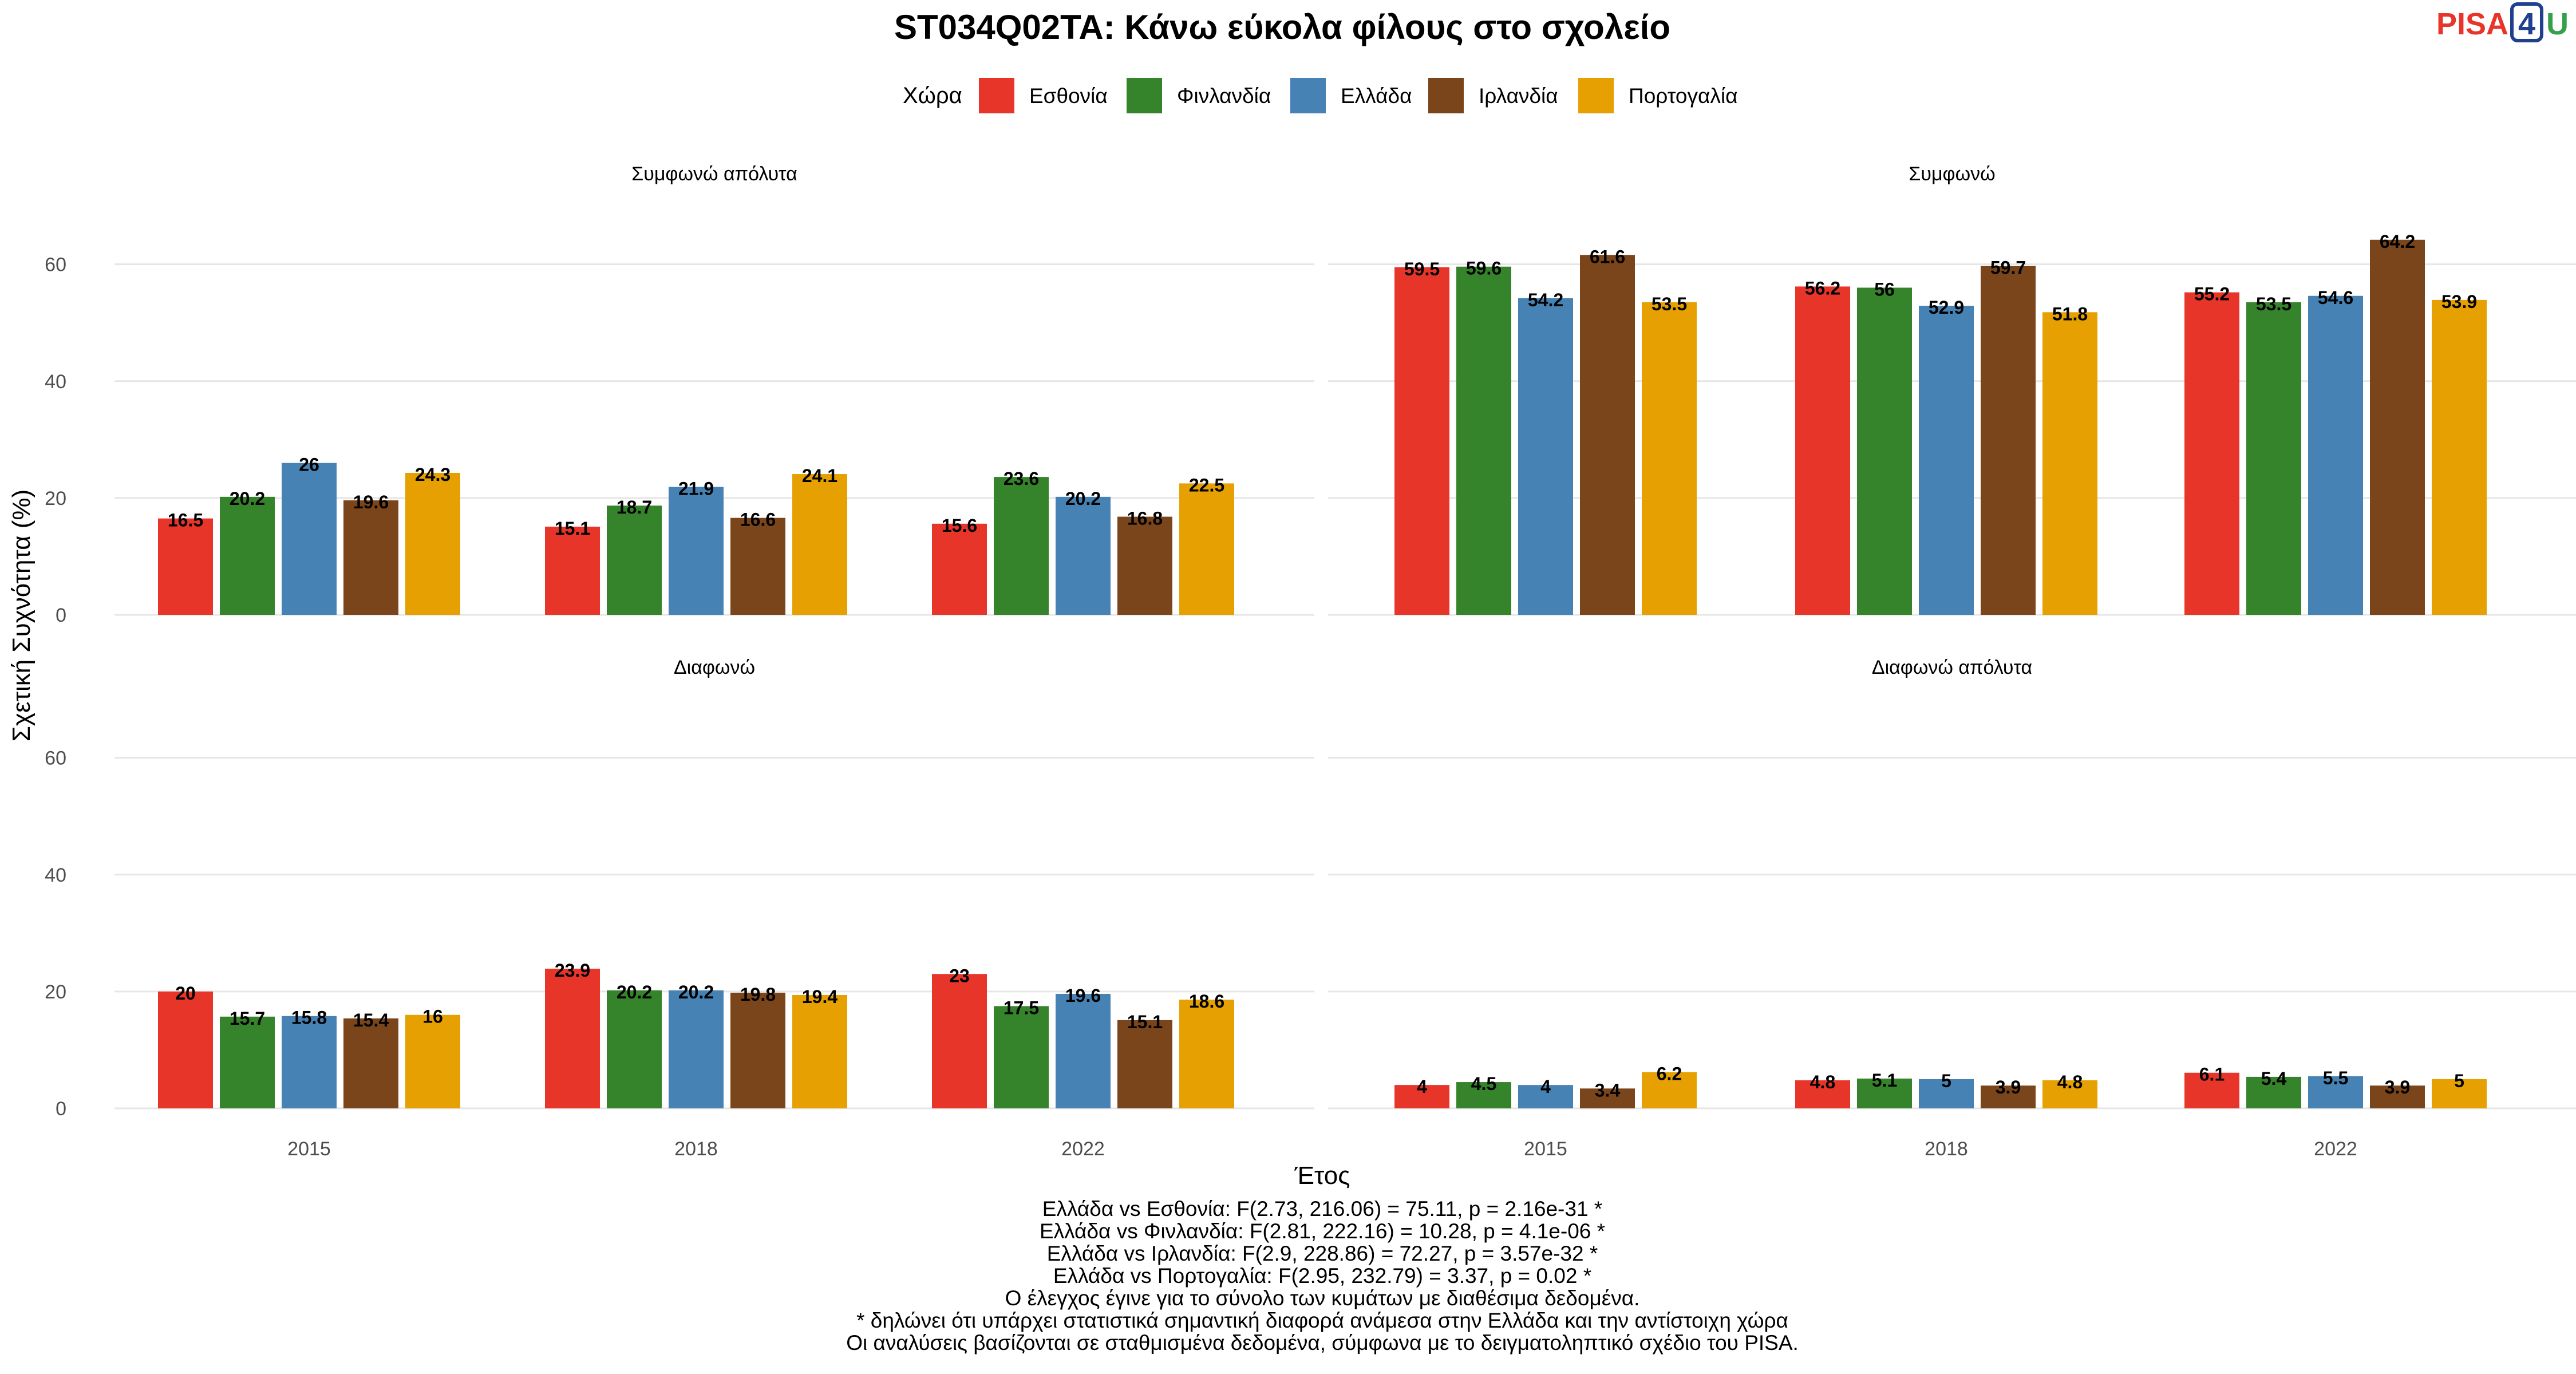  I want to click on facet-title: Συμφωνώ, so click(1952, 174).